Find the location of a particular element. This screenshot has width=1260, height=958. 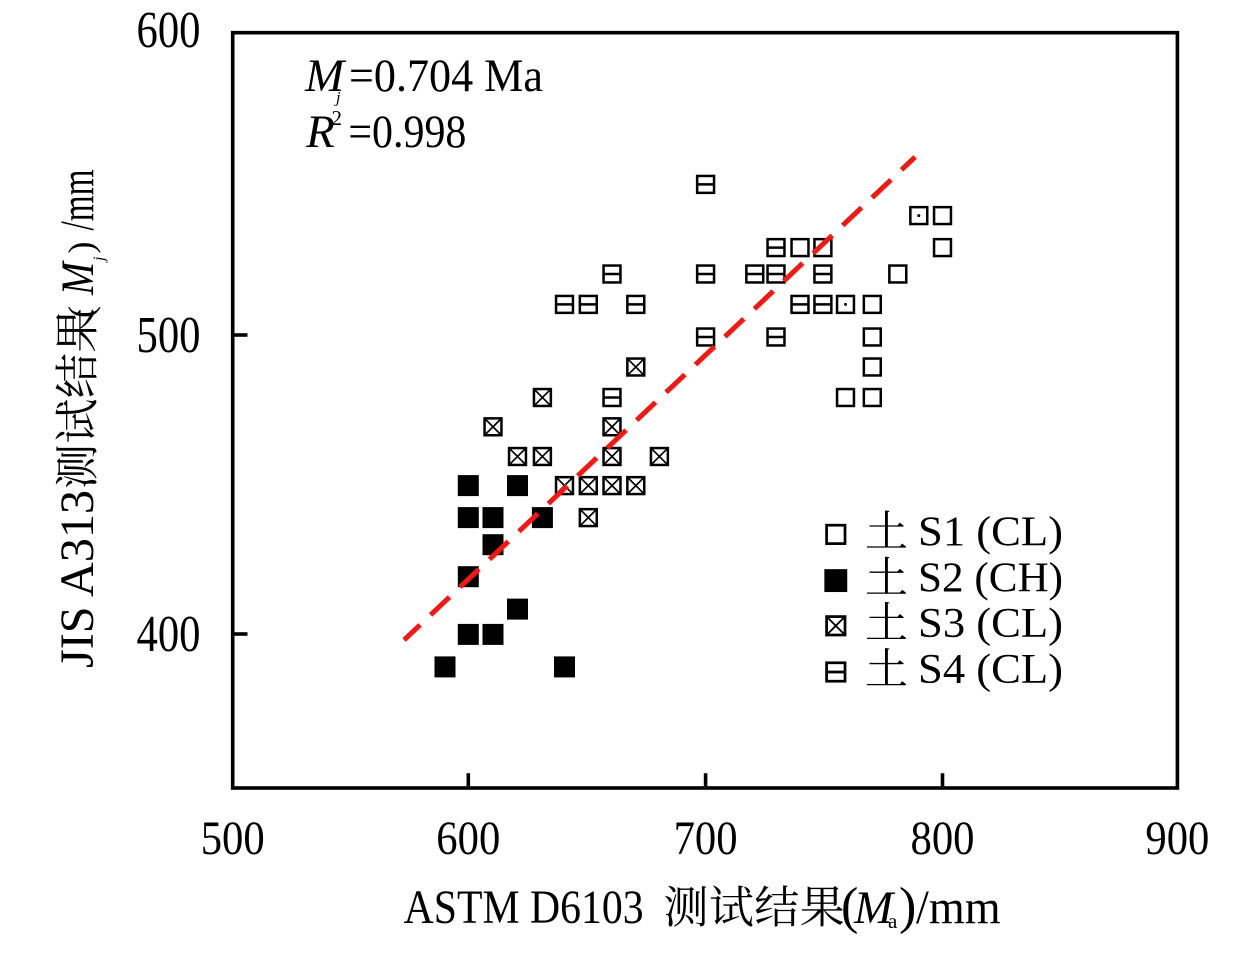

svg-text: 2 is located at coordinates (337, 118).